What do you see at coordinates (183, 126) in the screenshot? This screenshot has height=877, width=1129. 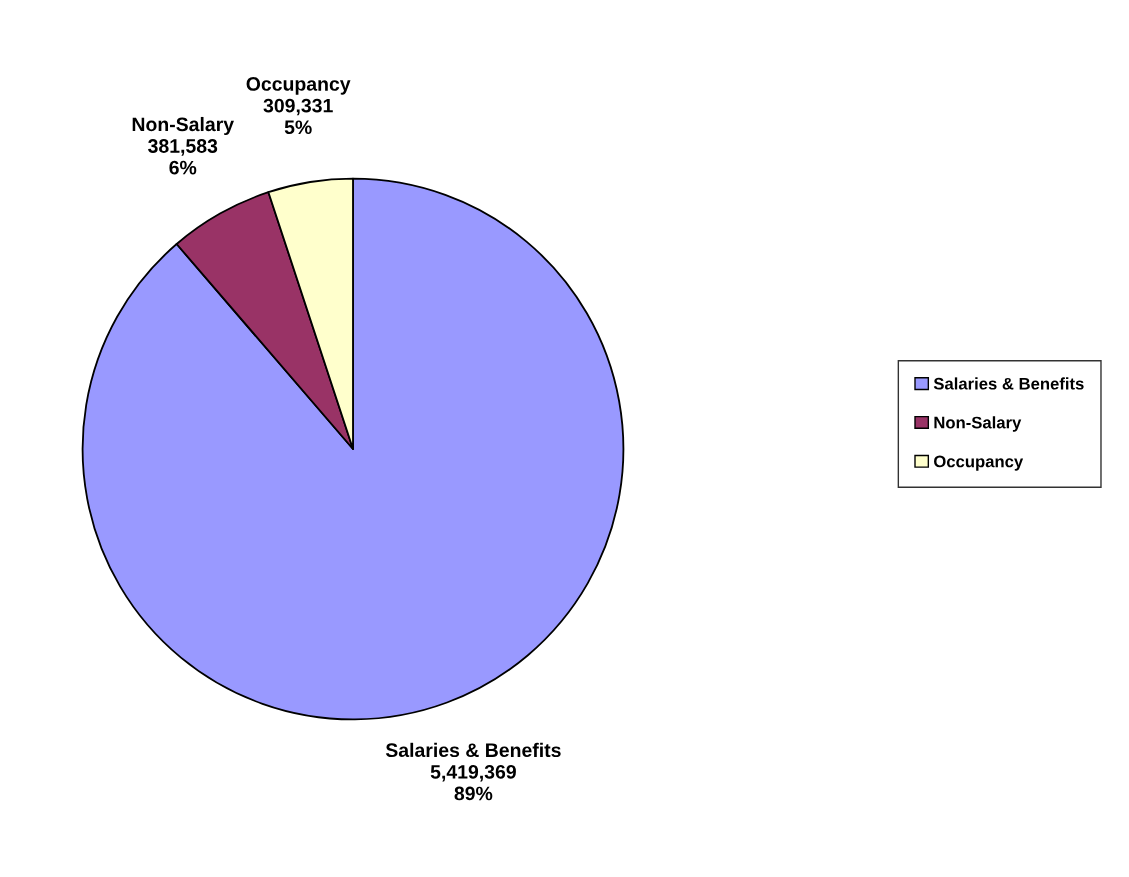 I see `slice-label: Non-Salary` at bounding box center [183, 126].